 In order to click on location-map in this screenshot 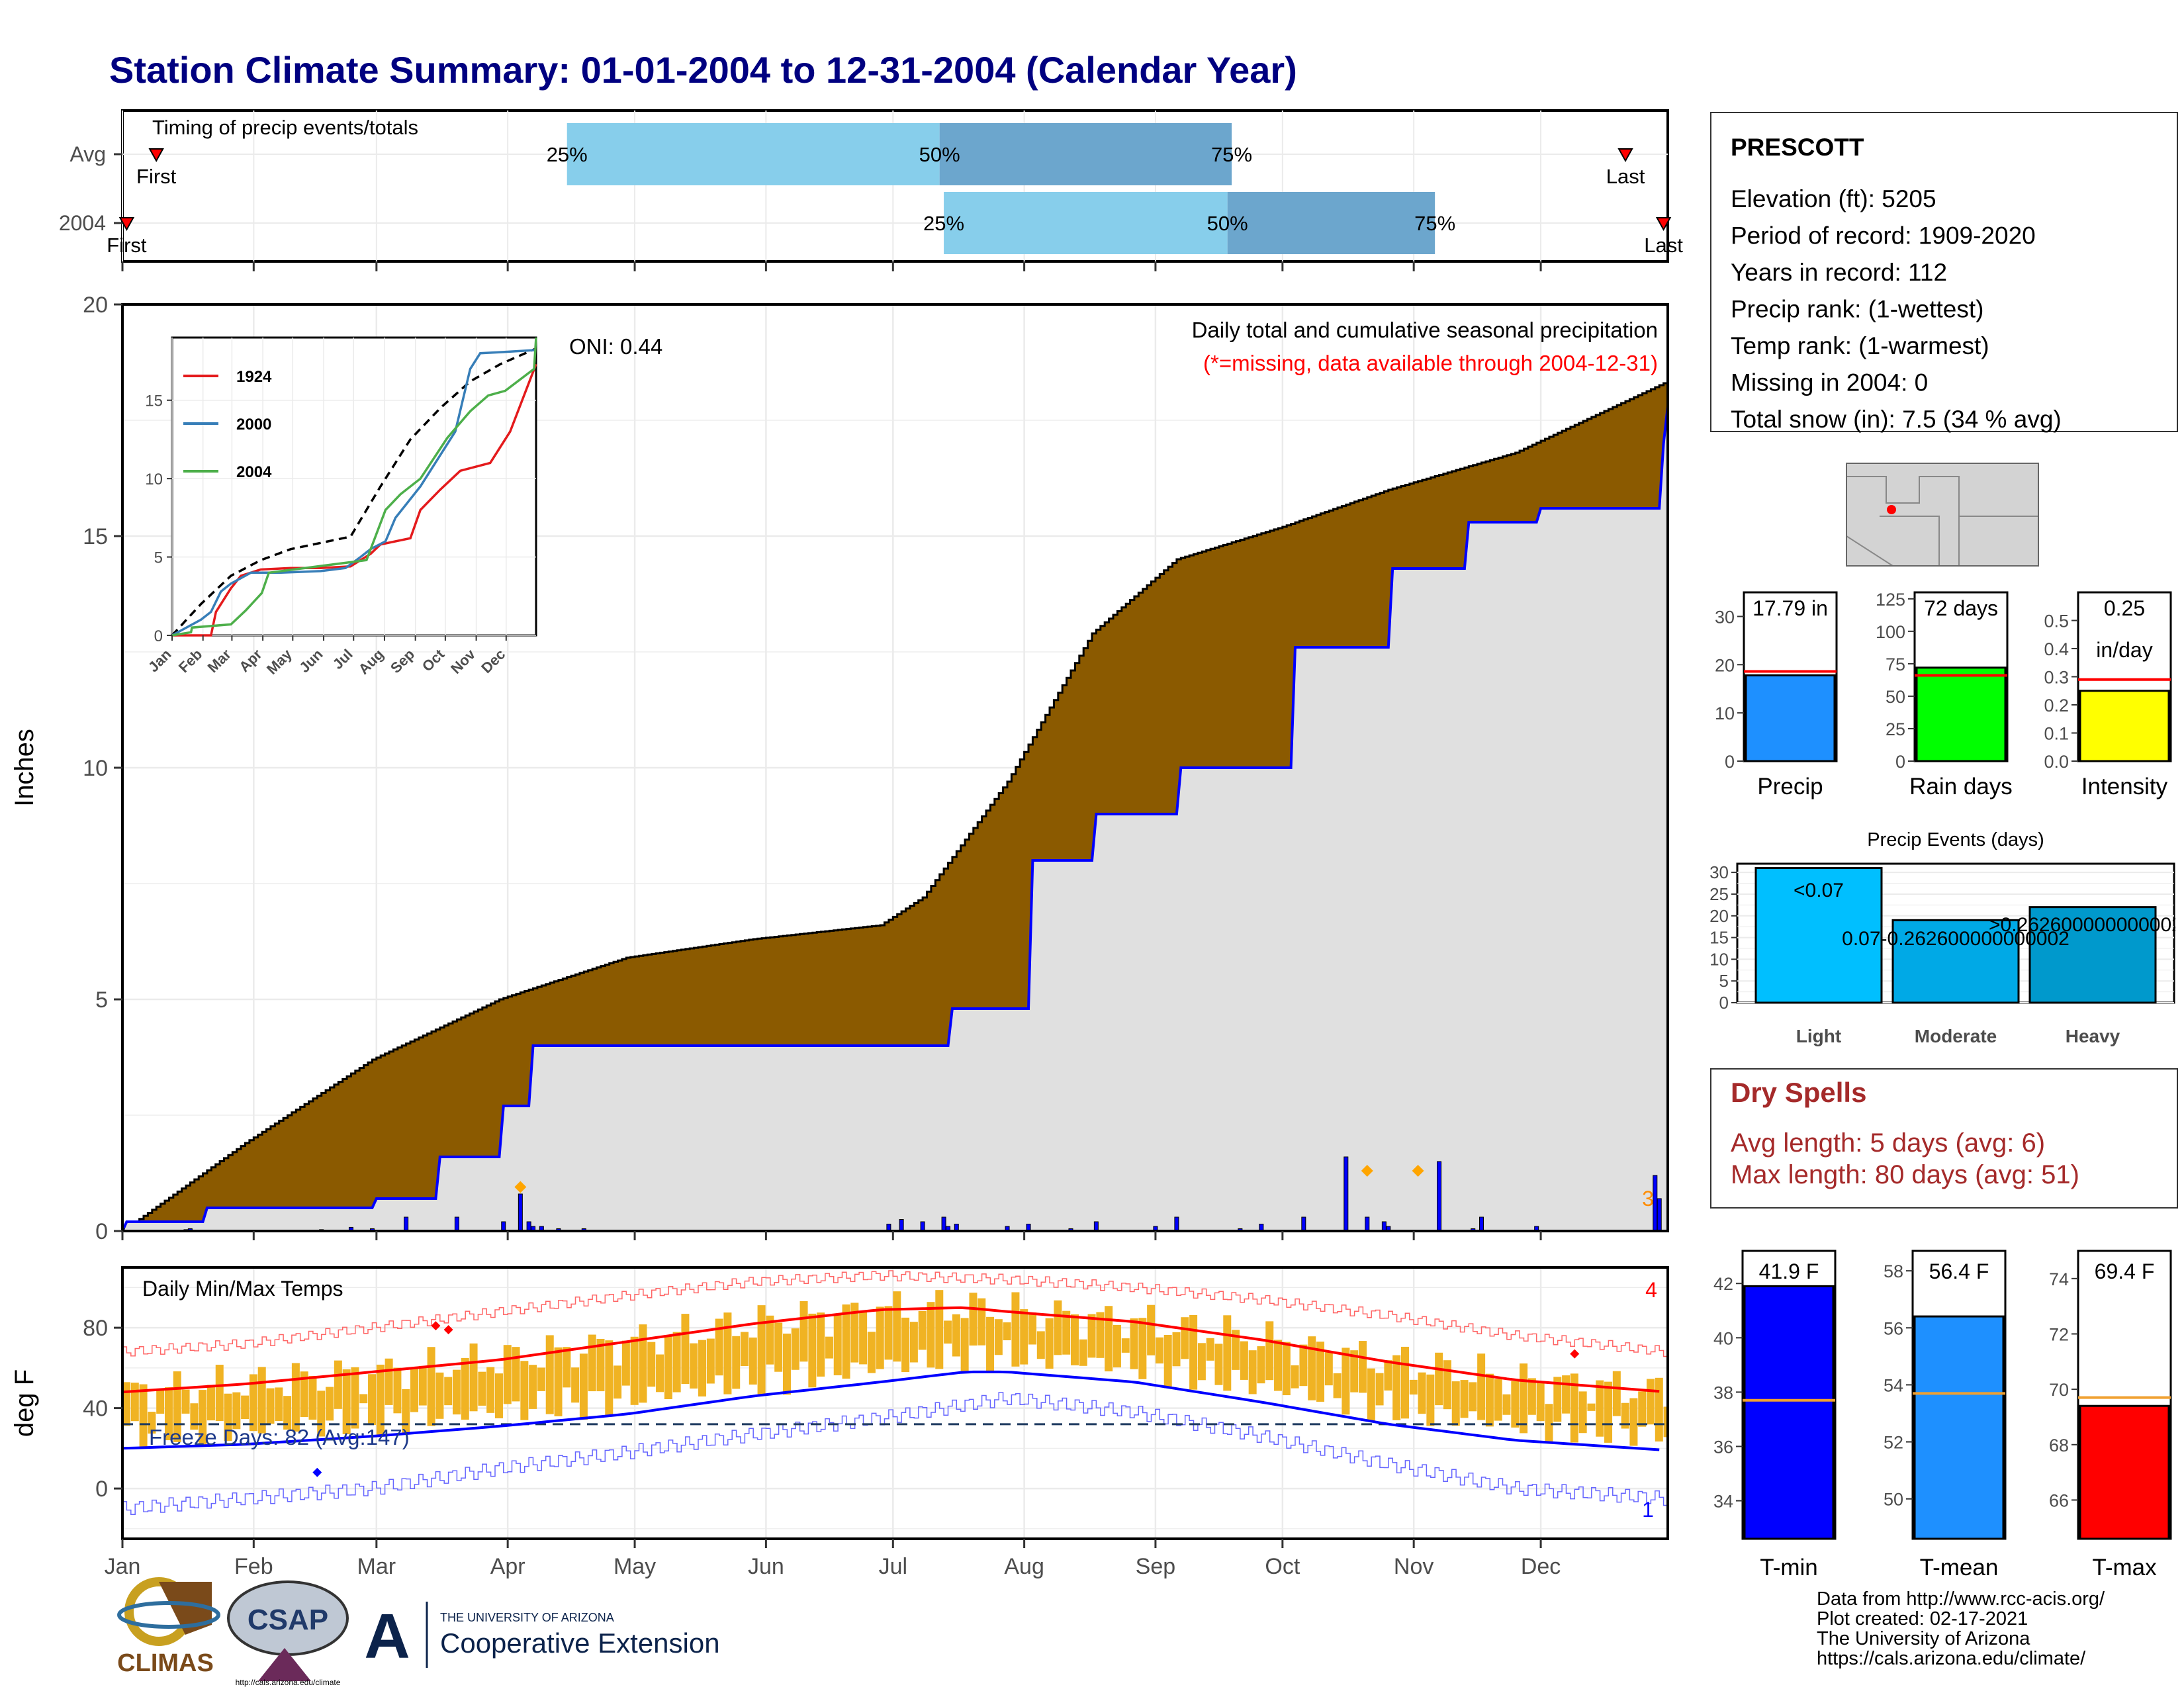, I will do `click(1942, 515)`.